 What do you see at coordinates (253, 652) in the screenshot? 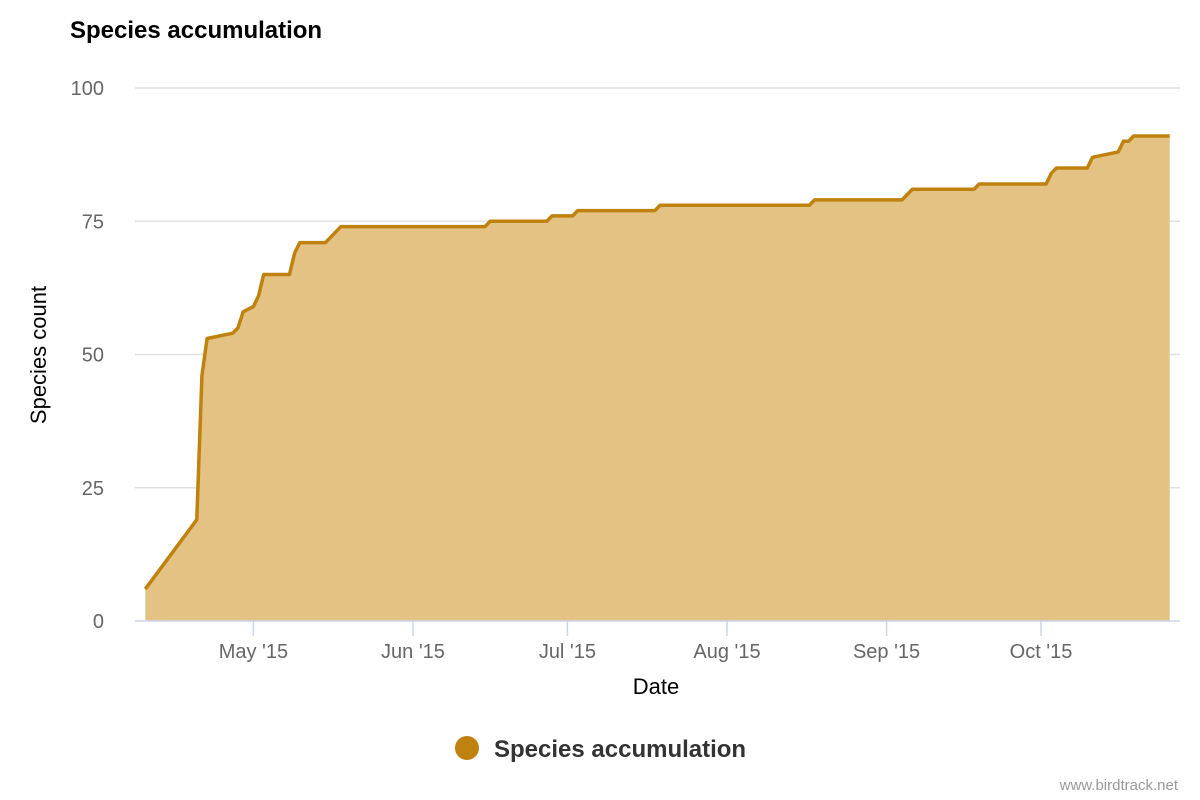
I see `x-tick-label: May '15` at bounding box center [253, 652].